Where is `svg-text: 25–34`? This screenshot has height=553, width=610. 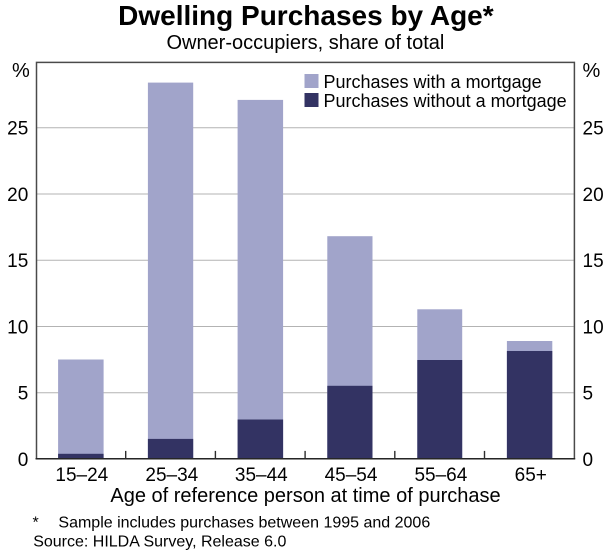
svg-text: 25–34 is located at coordinates (171, 475).